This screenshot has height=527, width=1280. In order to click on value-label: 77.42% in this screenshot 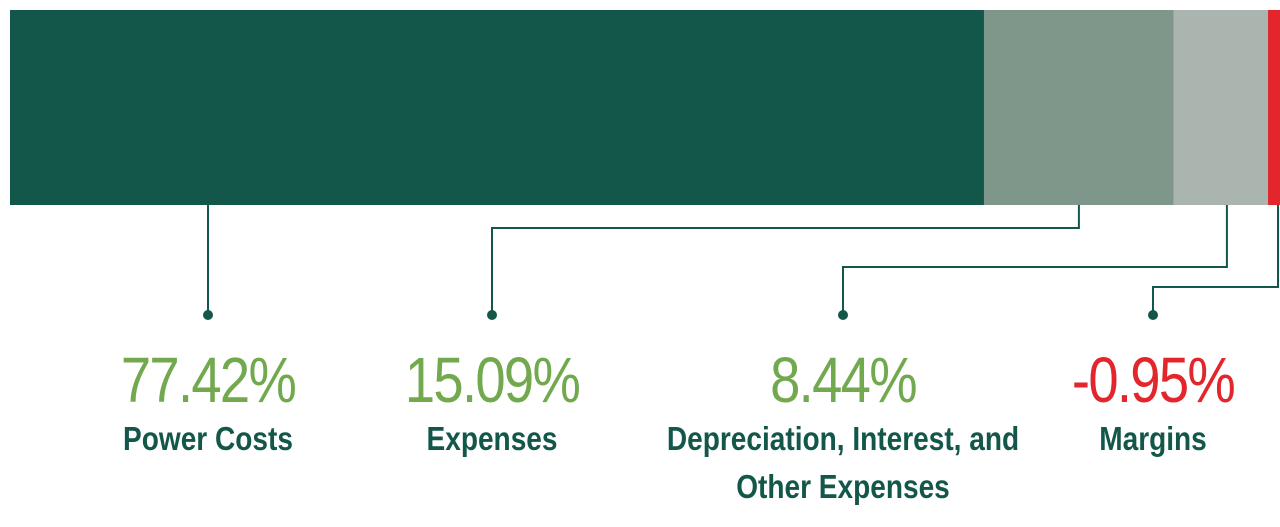, I will do `click(208, 380)`.